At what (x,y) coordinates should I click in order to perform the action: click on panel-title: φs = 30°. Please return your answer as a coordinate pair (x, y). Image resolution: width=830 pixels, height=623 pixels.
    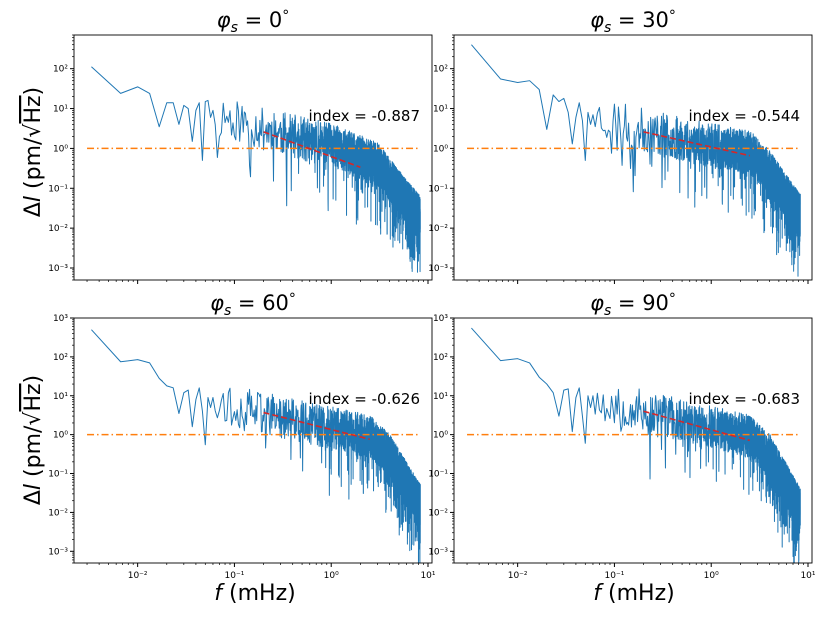
    Looking at the image, I should click on (633, 22).